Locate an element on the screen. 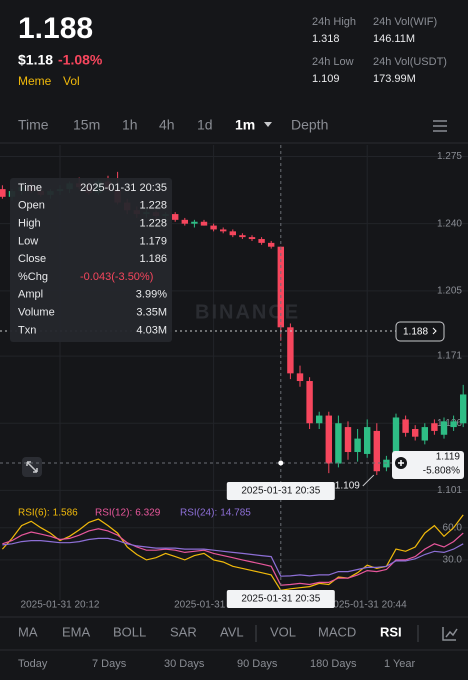  tooltip-label: Ampl is located at coordinates (30, 295).